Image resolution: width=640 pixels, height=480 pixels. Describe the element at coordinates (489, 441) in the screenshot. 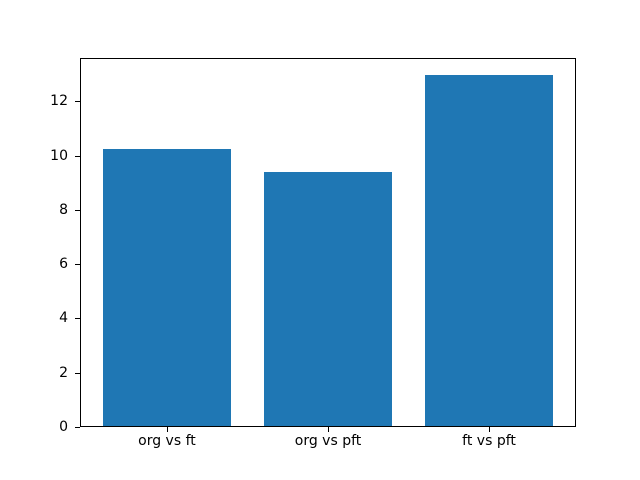

I see `x-tick-label: ft vs pft` at that location.